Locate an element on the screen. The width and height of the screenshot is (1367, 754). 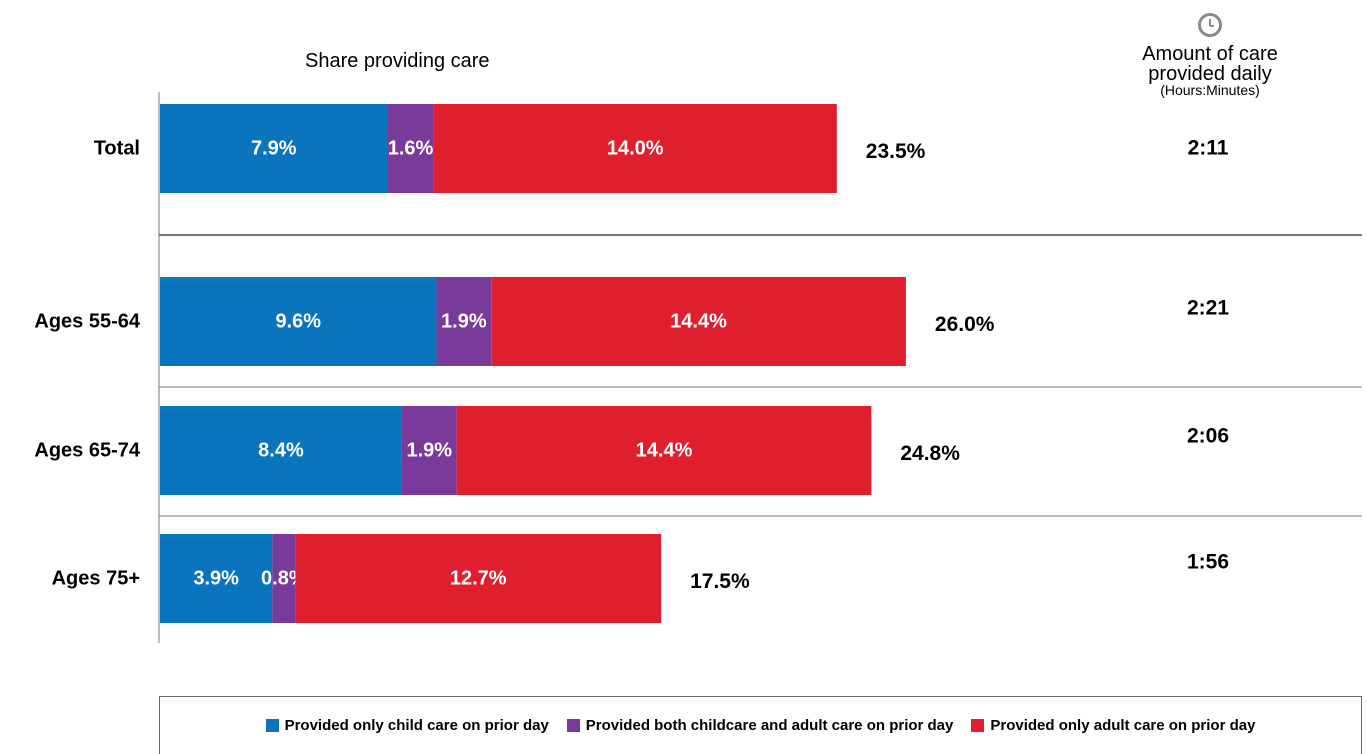
care-time-value: 1:56 is located at coordinates (1208, 562).